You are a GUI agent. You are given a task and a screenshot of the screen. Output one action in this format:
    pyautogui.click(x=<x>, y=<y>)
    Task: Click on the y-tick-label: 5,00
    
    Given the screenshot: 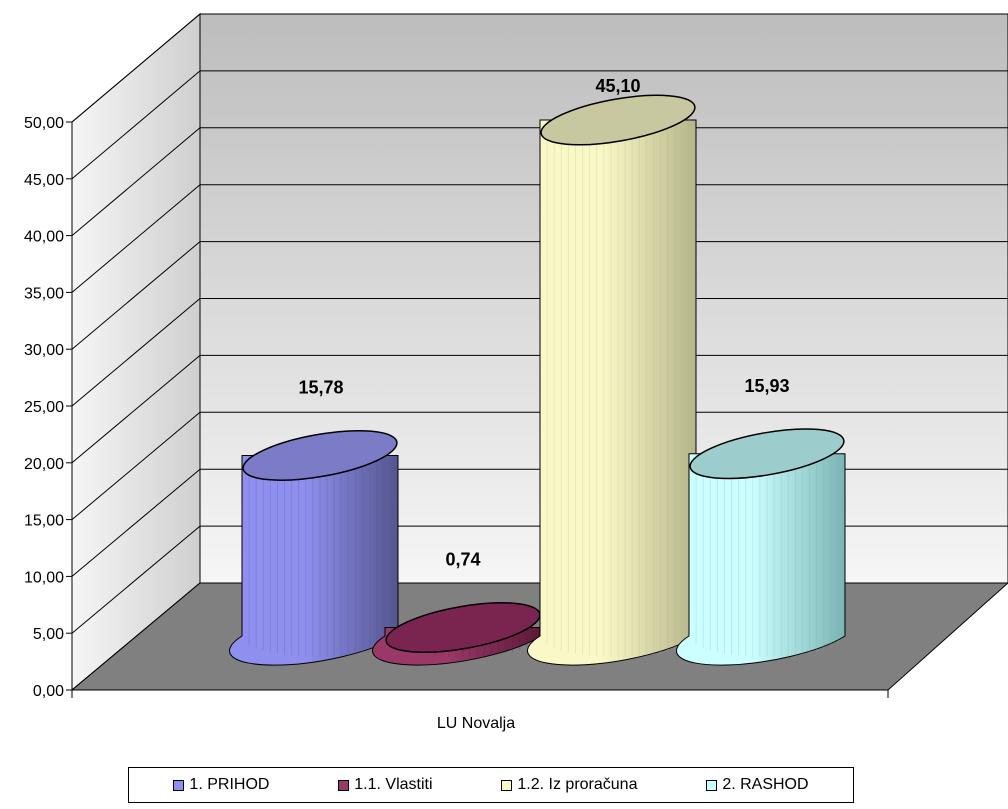 What is the action you would take?
    pyautogui.click(x=48, y=634)
    